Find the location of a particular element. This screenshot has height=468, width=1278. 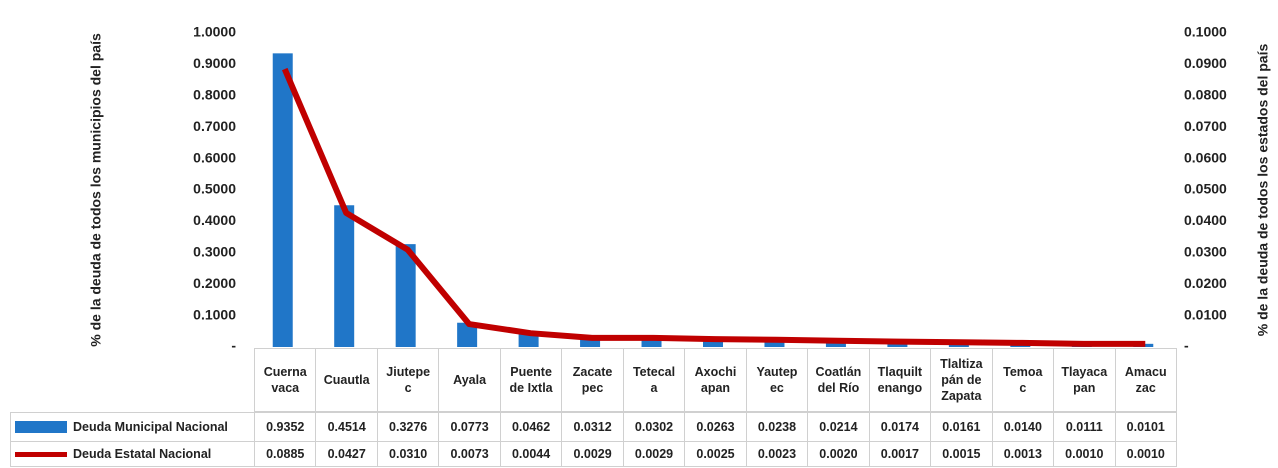

data-table-value: 0.0023 is located at coordinates (777, 454).